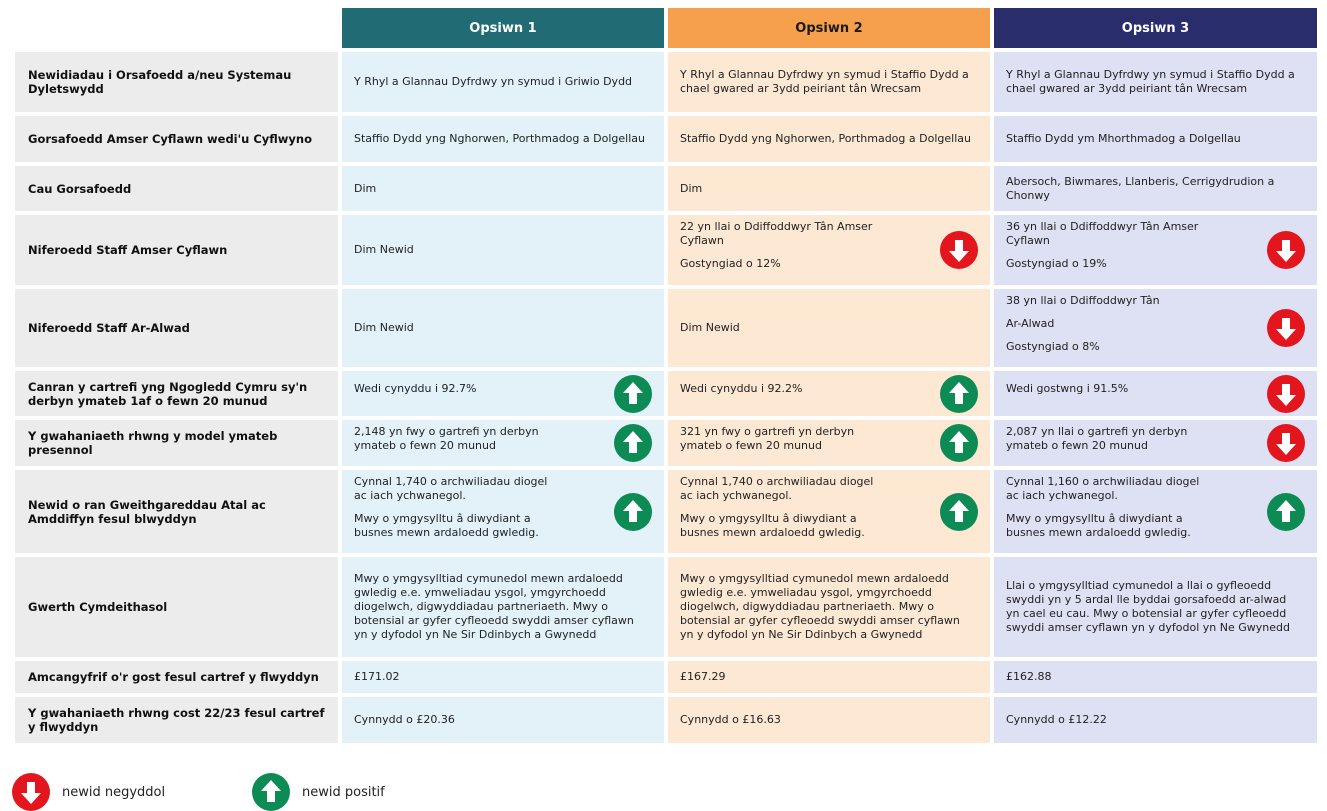 This screenshot has width=1327, height=811. What do you see at coordinates (176, 607) in the screenshot?
I see `row-label: Gwerth Cymdeithasol` at bounding box center [176, 607].